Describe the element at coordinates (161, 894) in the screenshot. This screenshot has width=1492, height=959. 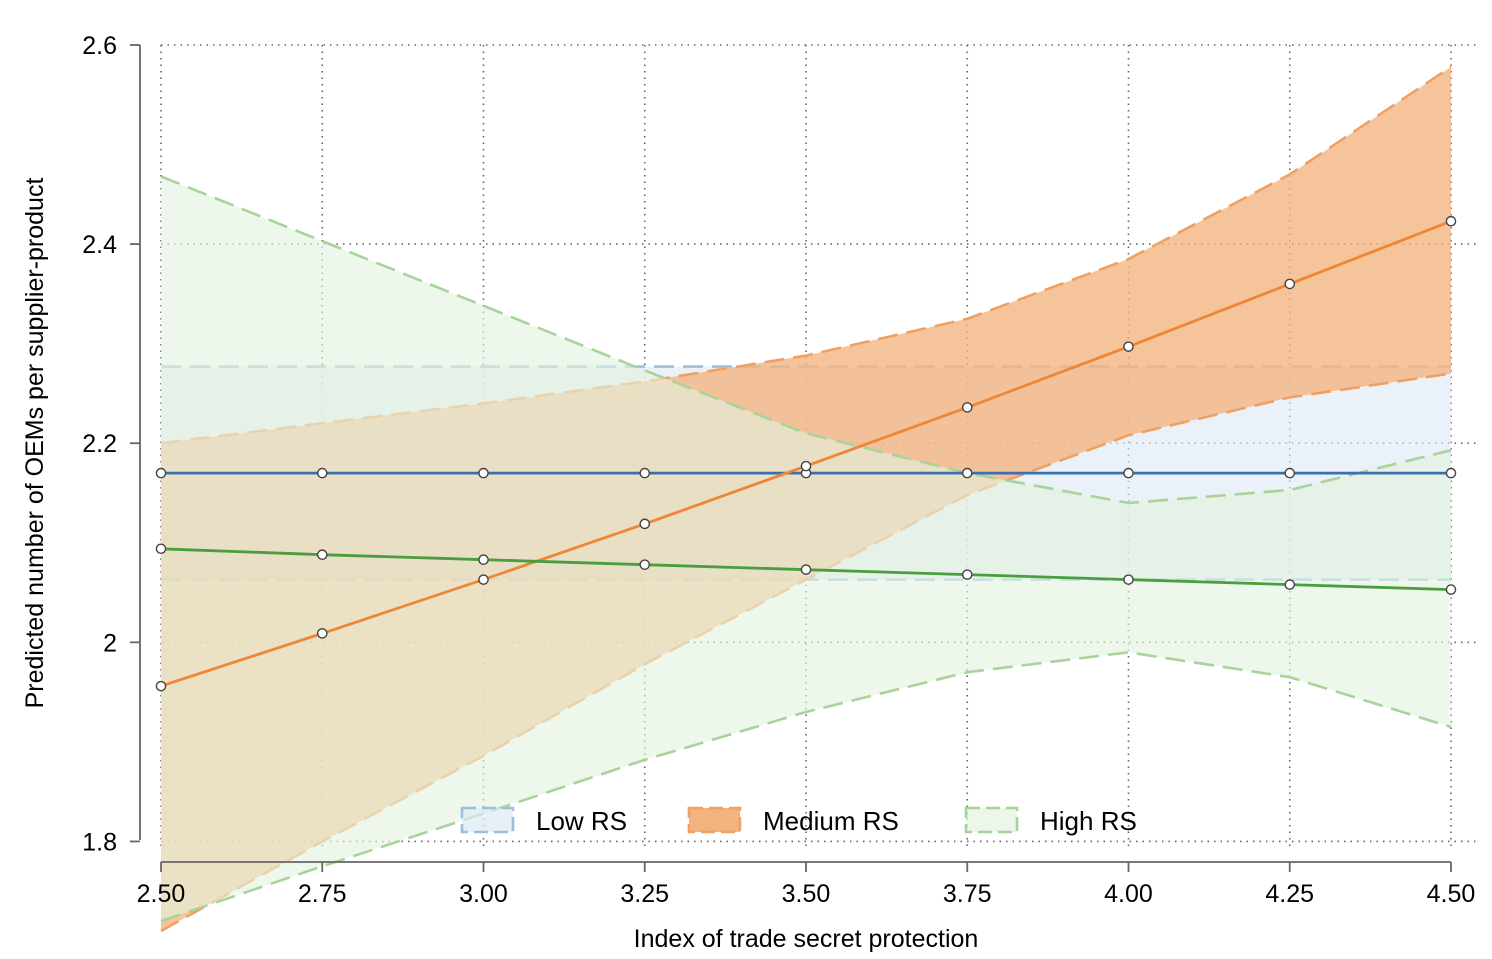
I see `x-tick-label: 2.50` at that location.